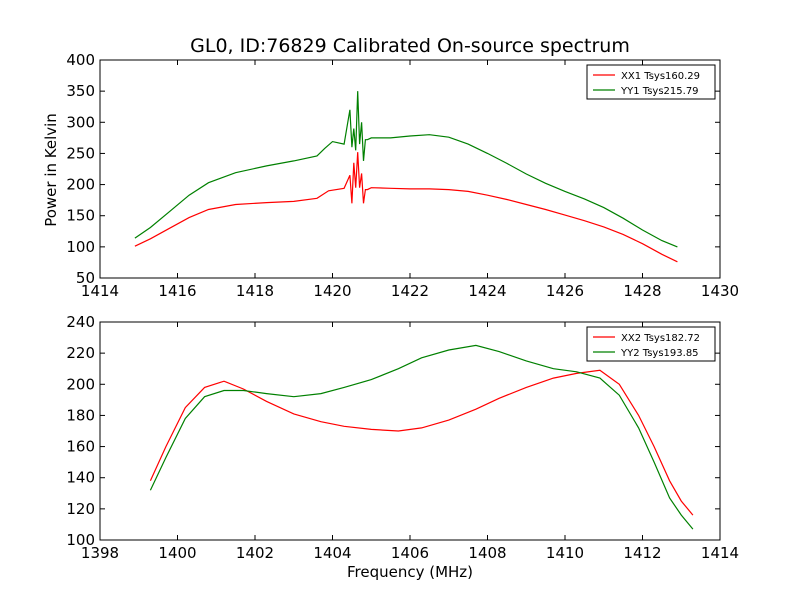 The width and height of the screenshot is (800, 600). I want to click on top-y-tick-label: 400, so click(80, 60).